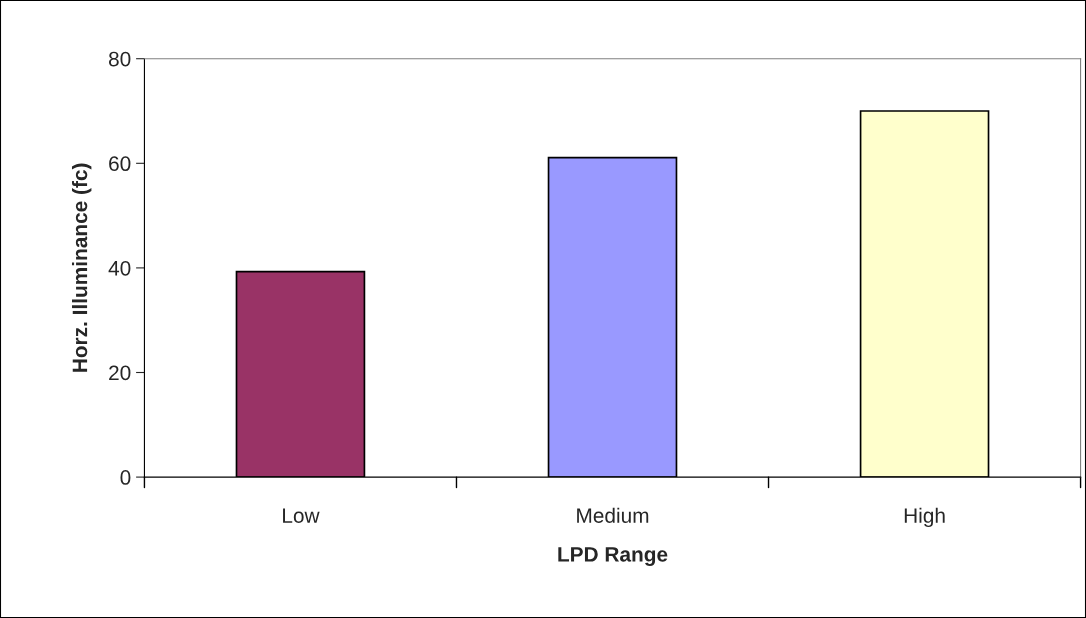 Image resolution: width=1086 pixels, height=618 pixels. What do you see at coordinates (924, 517) in the screenshot?
I see `x-tick-label: High` at bounding box center [924, 517].